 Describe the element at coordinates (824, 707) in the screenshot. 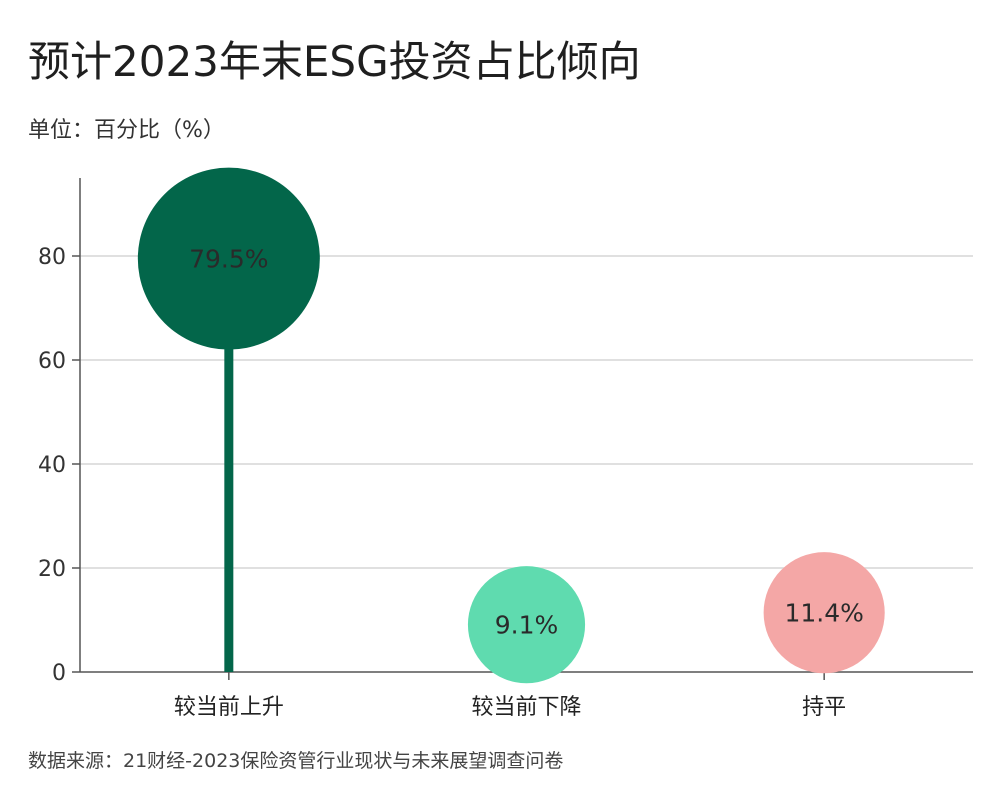

I see `x-category-label: 持平` at that location.